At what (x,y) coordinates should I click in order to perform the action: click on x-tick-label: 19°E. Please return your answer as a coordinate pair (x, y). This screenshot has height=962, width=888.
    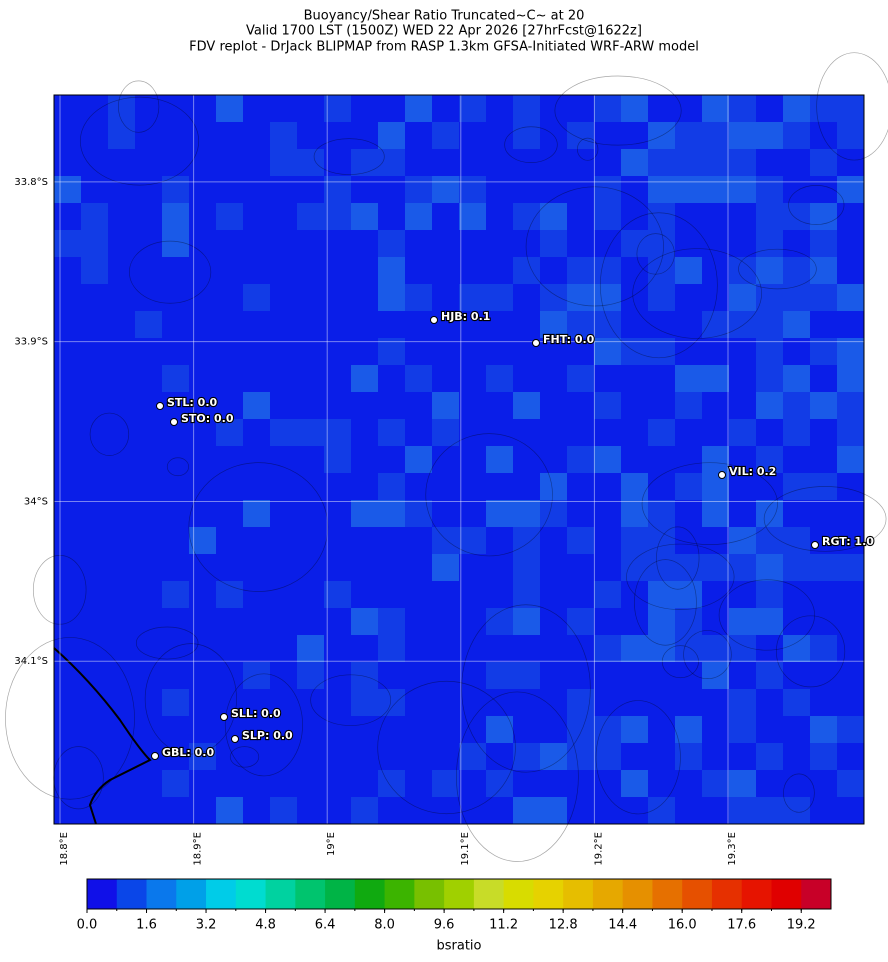
    Looking at the image, I should click on (331, 844).